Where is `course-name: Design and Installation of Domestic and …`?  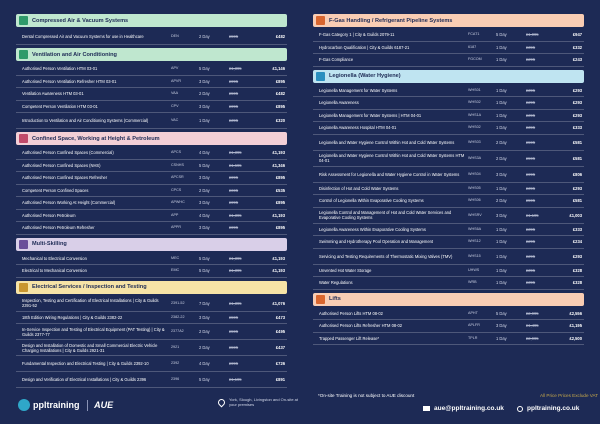
course-name: Design and Installation of Domestic and … is located at coordinates (90, 347).